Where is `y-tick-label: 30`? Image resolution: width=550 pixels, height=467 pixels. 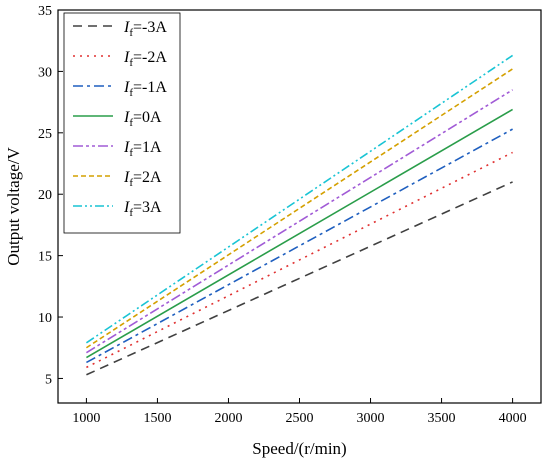 y-tick-label: 30 is located at coordinates (45, 72).